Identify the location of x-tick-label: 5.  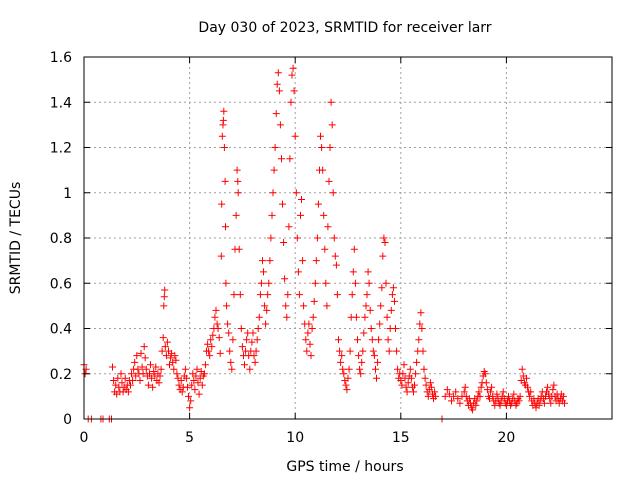
(189, 438).